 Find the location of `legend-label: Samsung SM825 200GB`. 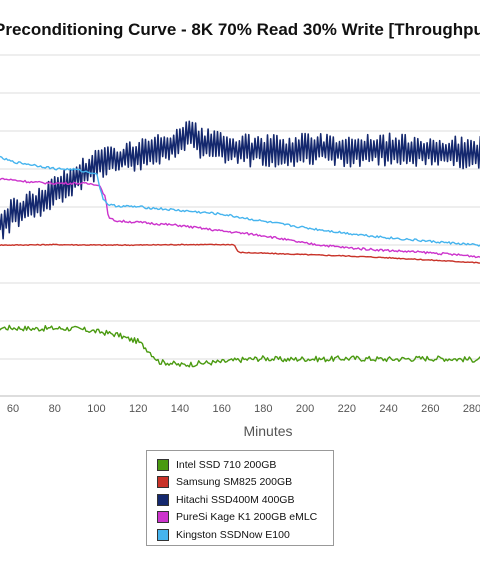

legend-label: Samsung SM825 200GB is located at coordinates (234, 482).